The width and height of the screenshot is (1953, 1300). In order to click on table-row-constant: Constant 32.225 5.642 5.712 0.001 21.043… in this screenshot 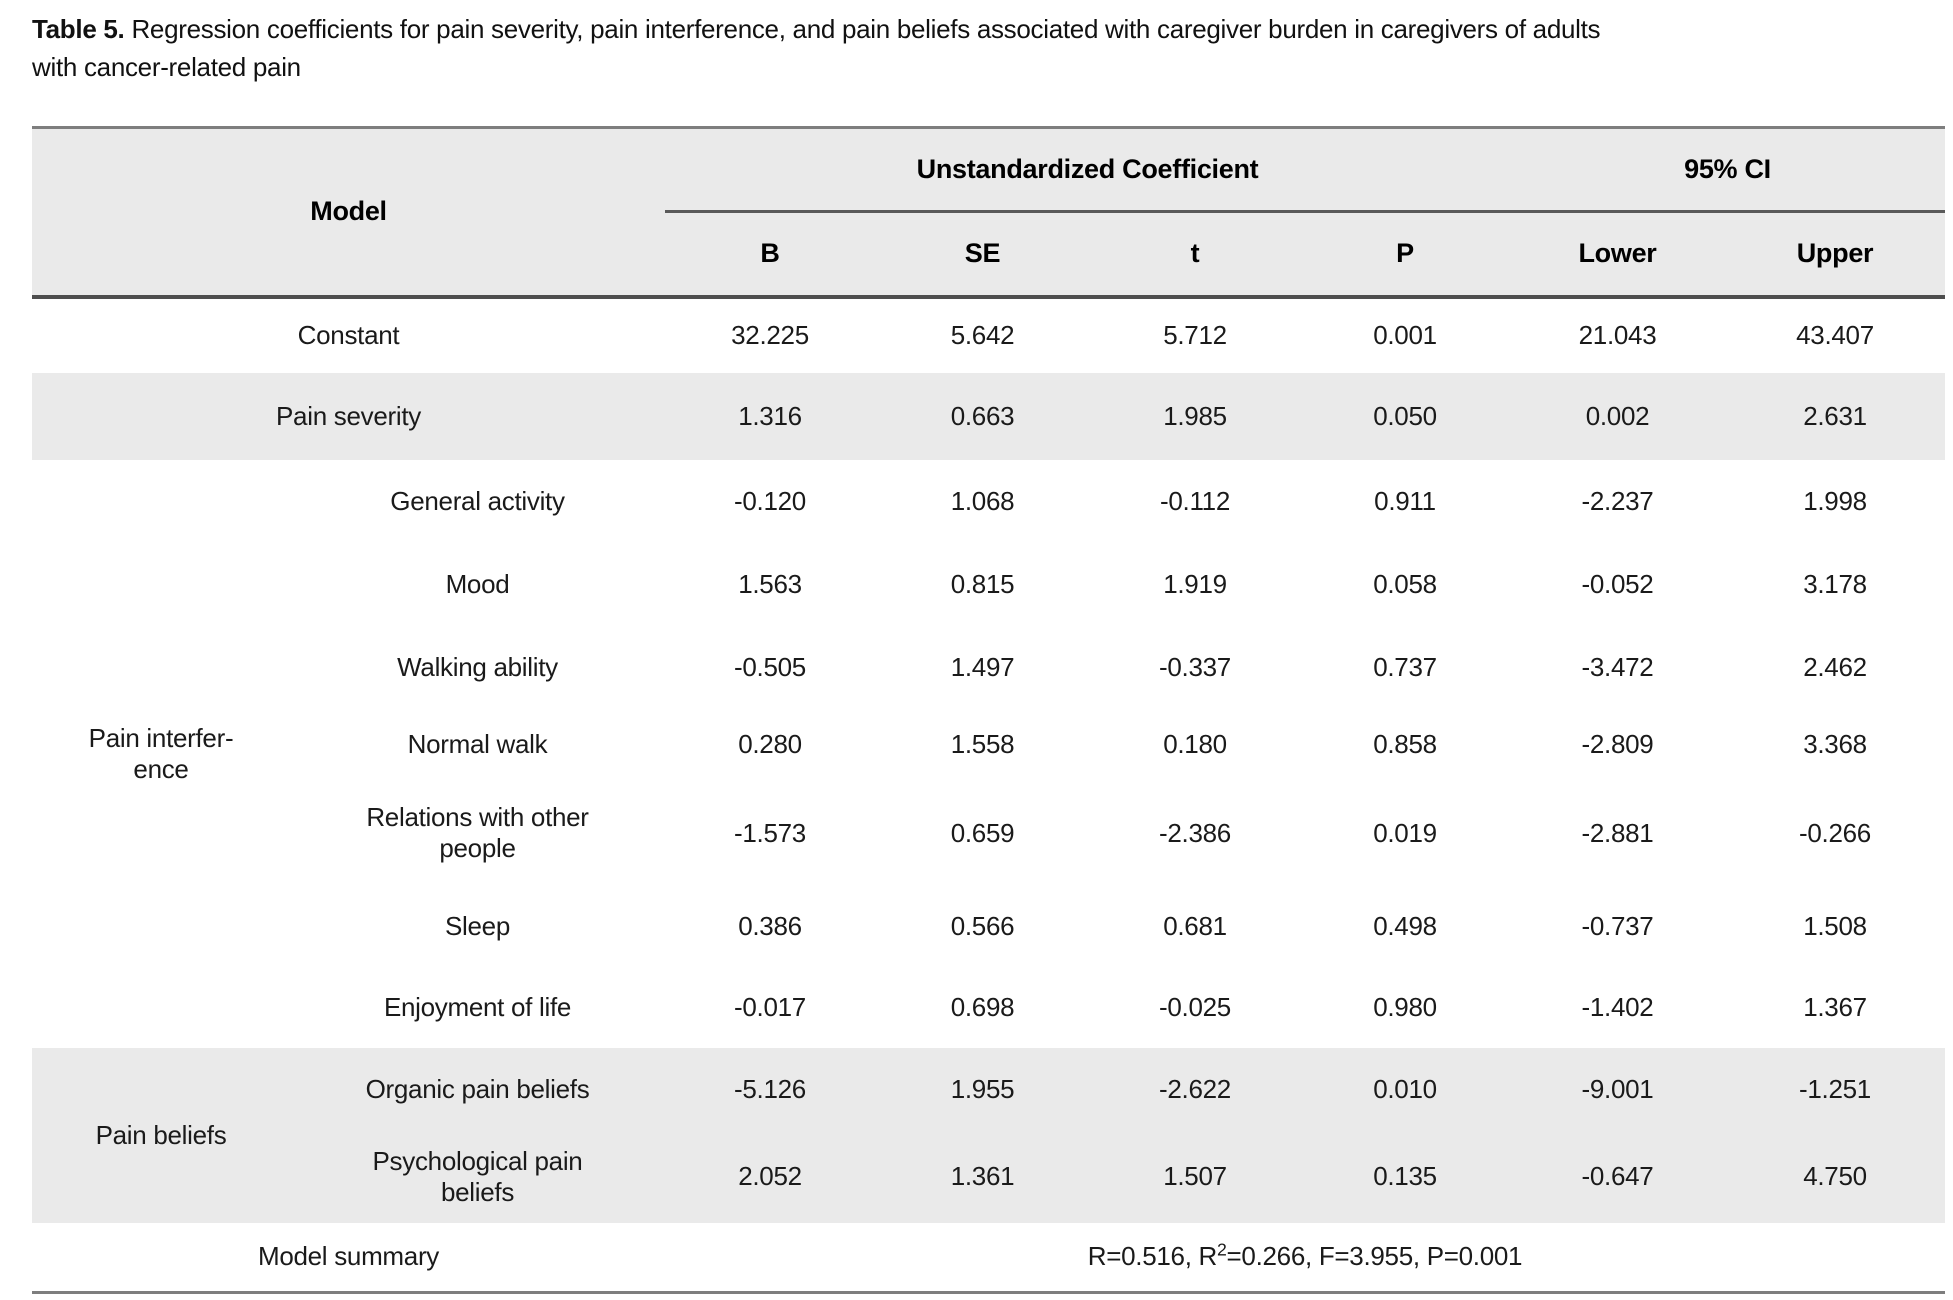, I will do `click(988, 335)`.